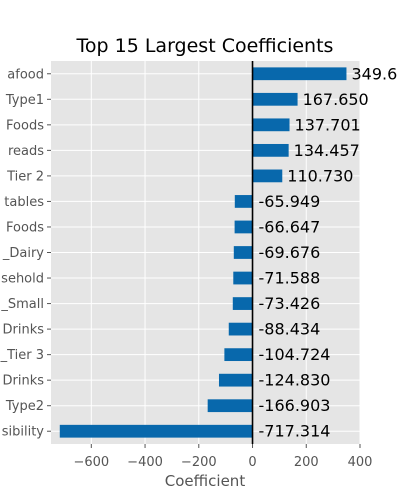 Image resolution: width=400 pixels, height=500 pixels. I want to click on x-tick-labels: −600 −400 −200 0 200 400, so click(222, 457).